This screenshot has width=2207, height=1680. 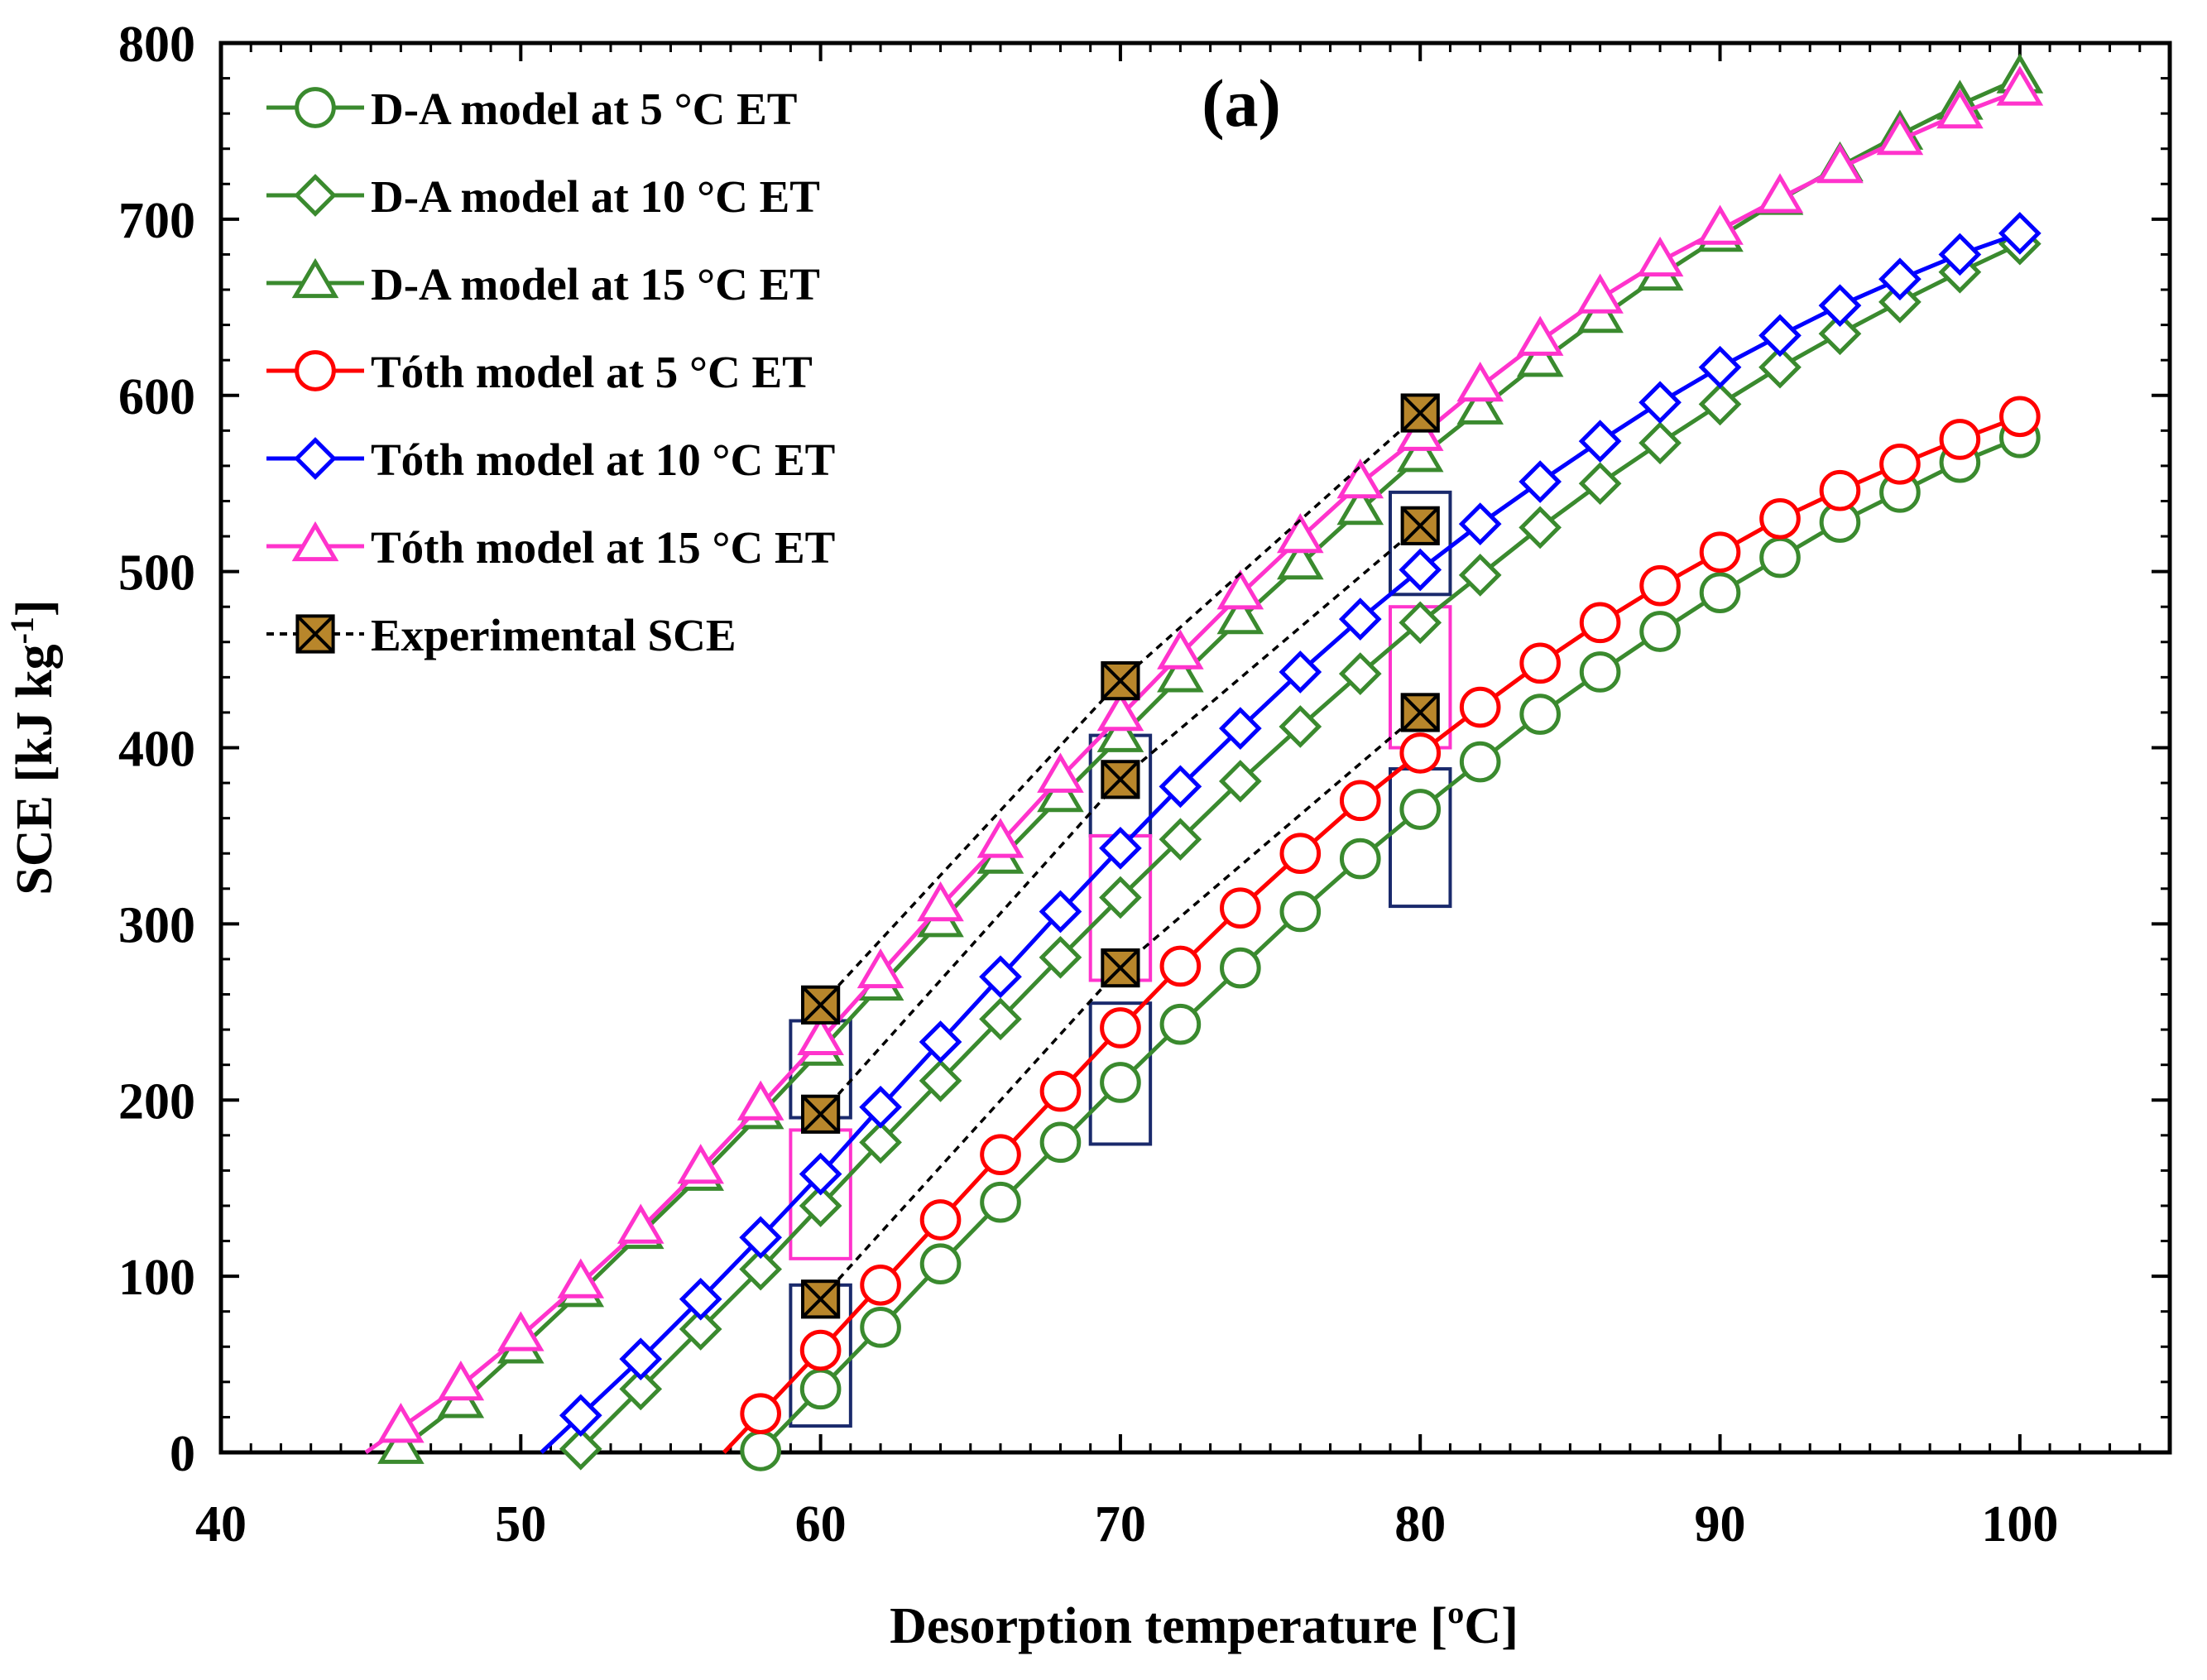 I want to click on legend-item-6: Tóth model at 15 °C ET, so click(x=551, y=547).